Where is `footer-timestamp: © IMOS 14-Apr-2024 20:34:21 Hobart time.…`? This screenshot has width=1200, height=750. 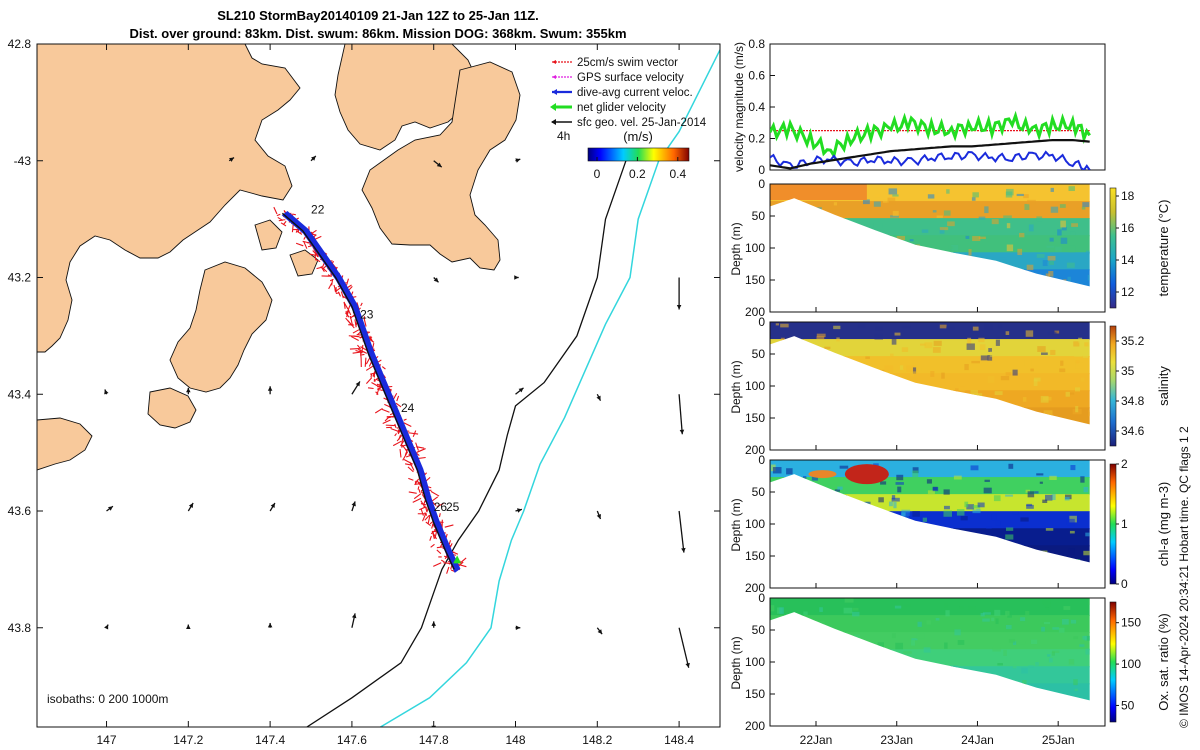 footer-timestamp: © IMOS 14-Apr-2024 20:34:21 Hobart time.… is located at coordinates (1184, 577).